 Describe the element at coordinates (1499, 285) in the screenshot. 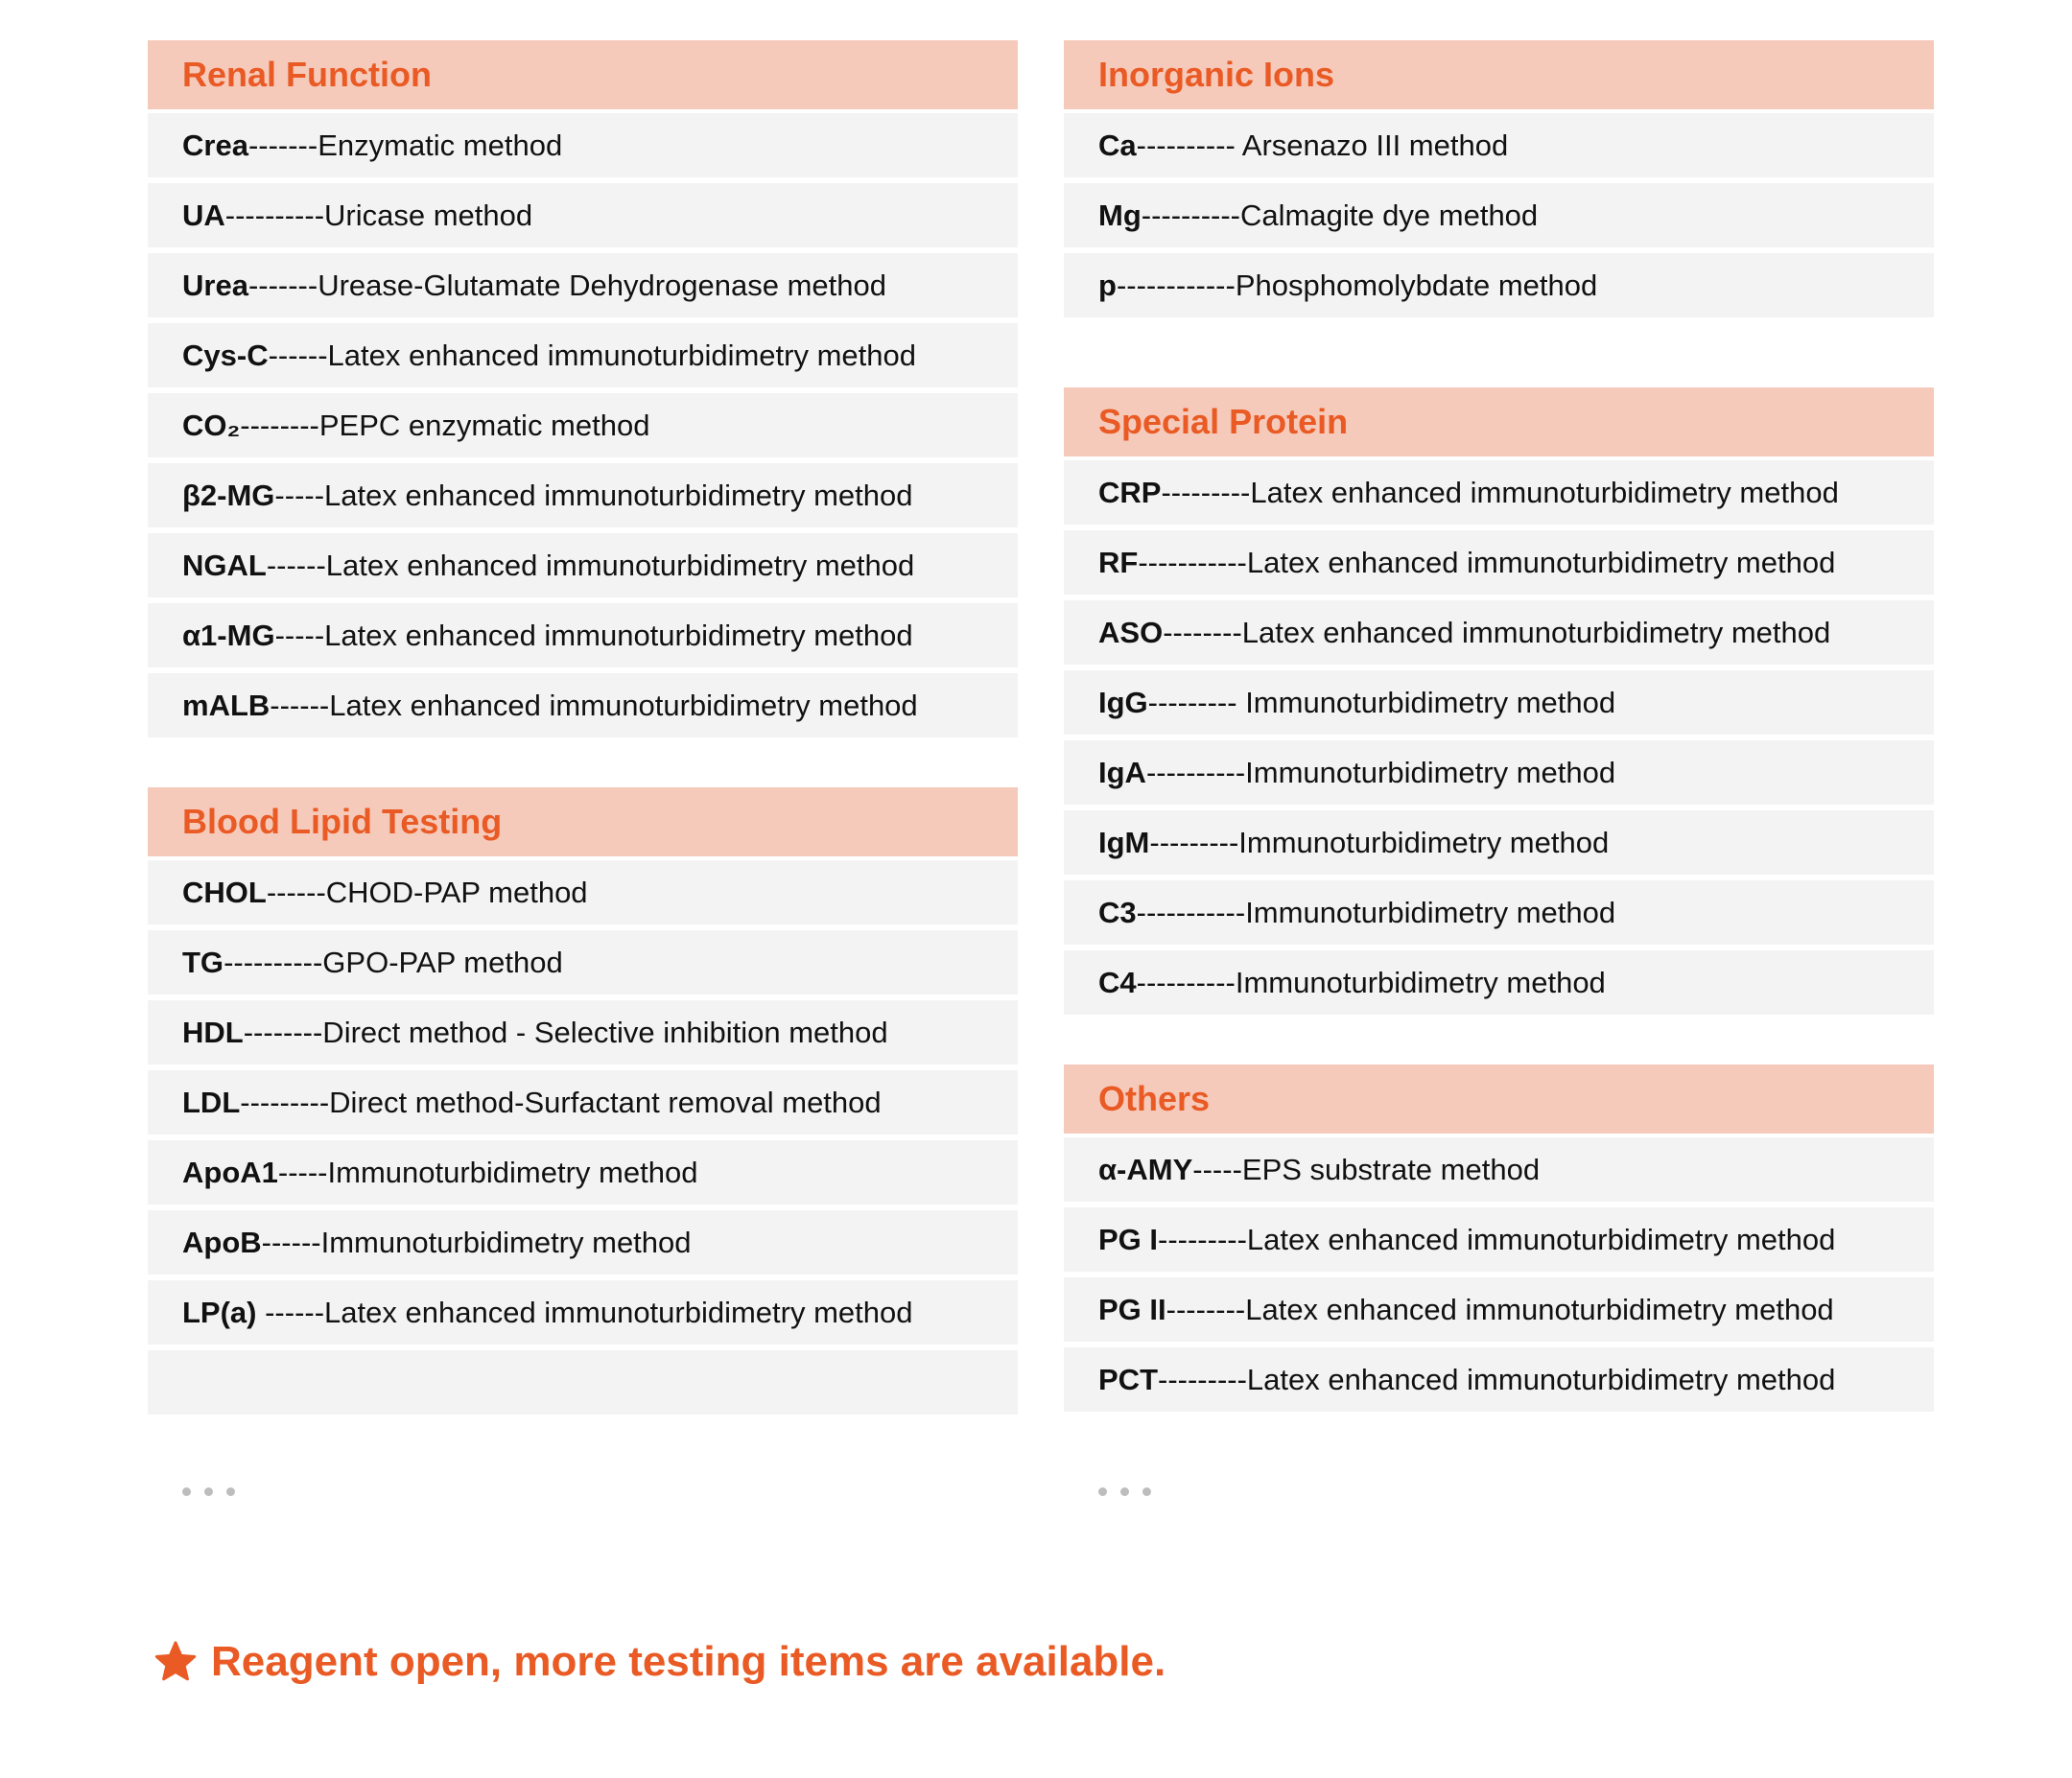

I see `list-item: p------------Phosphomolybdate method` at that location.